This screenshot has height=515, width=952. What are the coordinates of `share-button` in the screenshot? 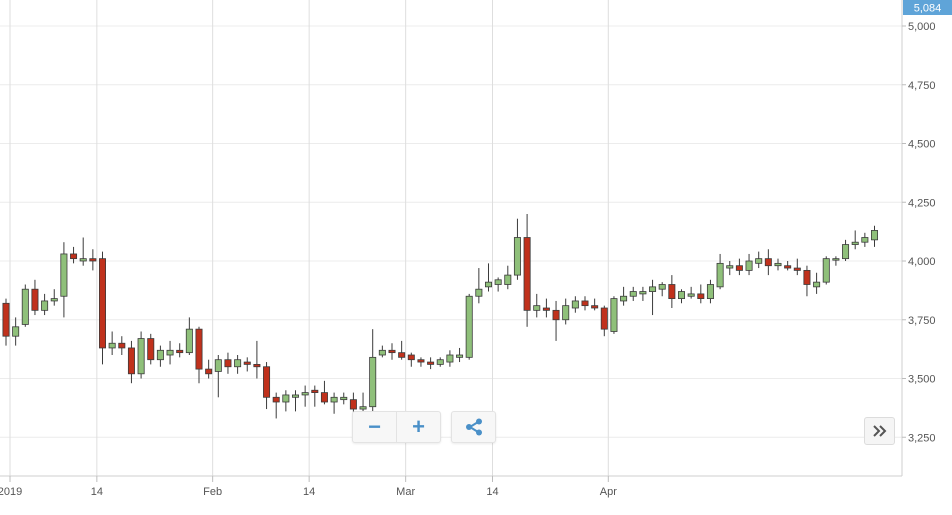 It's located at (473, 427).